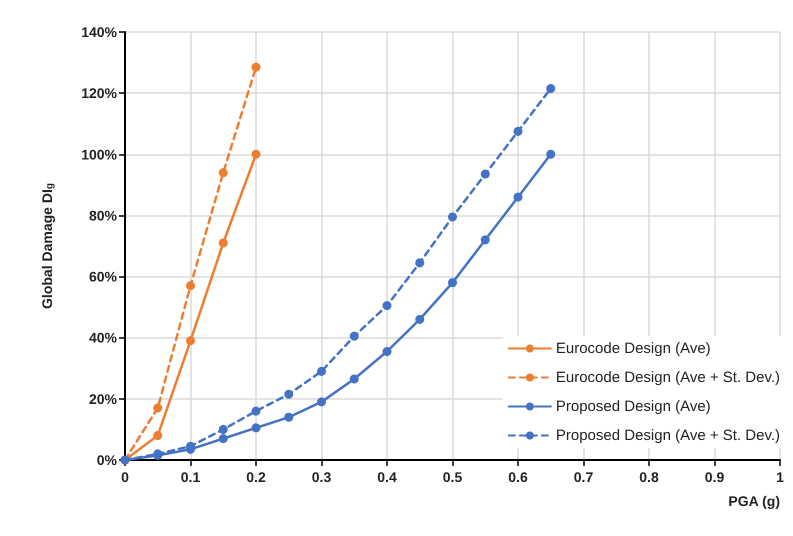  Describe the element at coordinates (754, 501) in the screenshot. I see `x-axis-title: PGA (g)` at that location.